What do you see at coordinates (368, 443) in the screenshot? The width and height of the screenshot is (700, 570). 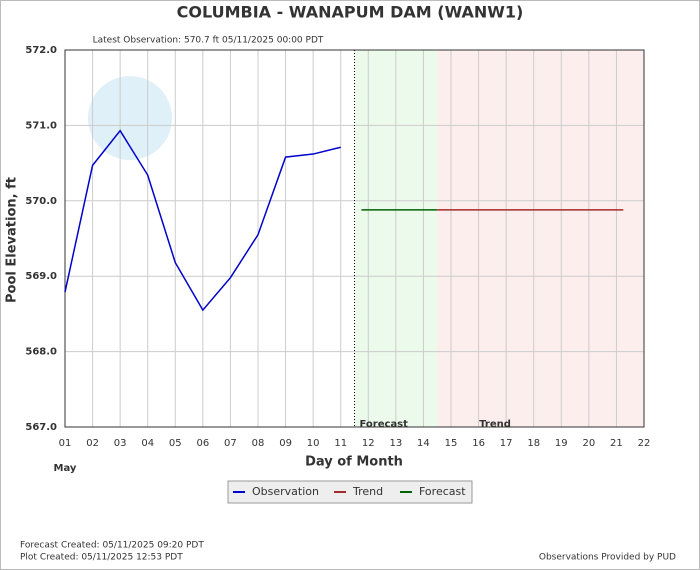 I see `x-tick-label: 12` at bounding box center [368, 443].